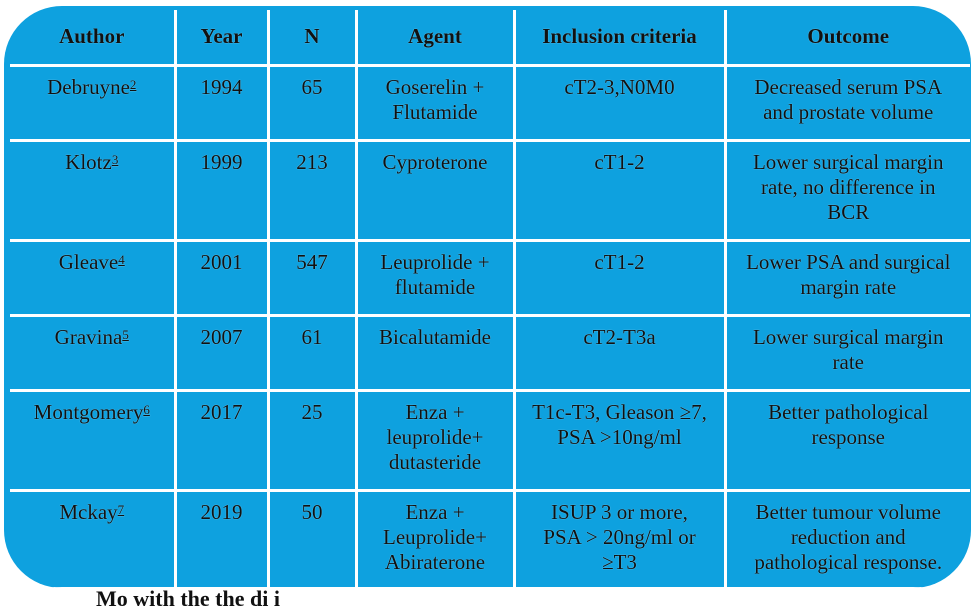 The image size is (980, 611). What do you see at coordinates (88, 262) in the screenshot?
I see `author-name: Gleave` at bounding box center [88, 262].